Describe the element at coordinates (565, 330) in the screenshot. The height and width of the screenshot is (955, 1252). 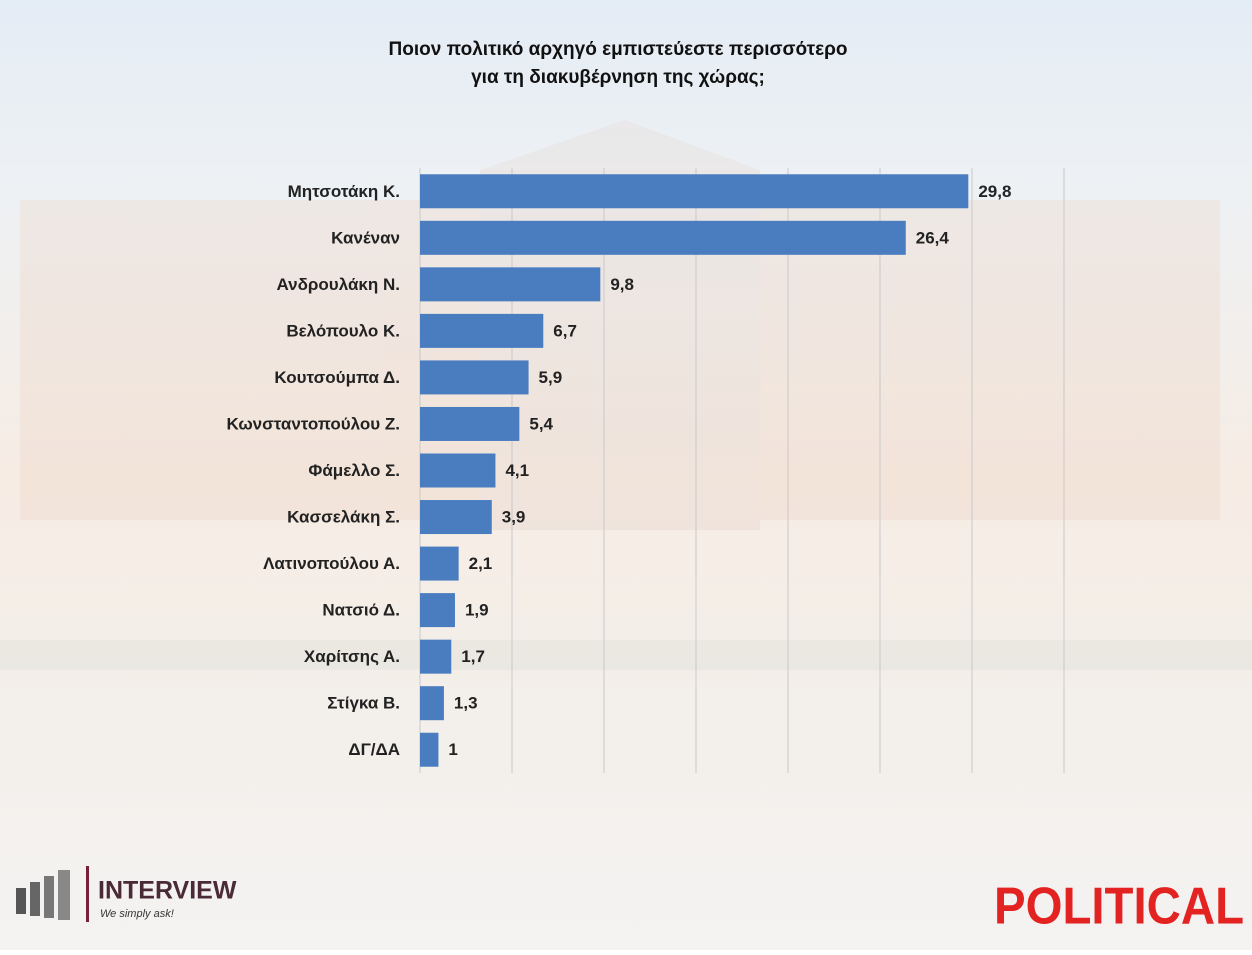
I see `value-label: 6,7` at that location.